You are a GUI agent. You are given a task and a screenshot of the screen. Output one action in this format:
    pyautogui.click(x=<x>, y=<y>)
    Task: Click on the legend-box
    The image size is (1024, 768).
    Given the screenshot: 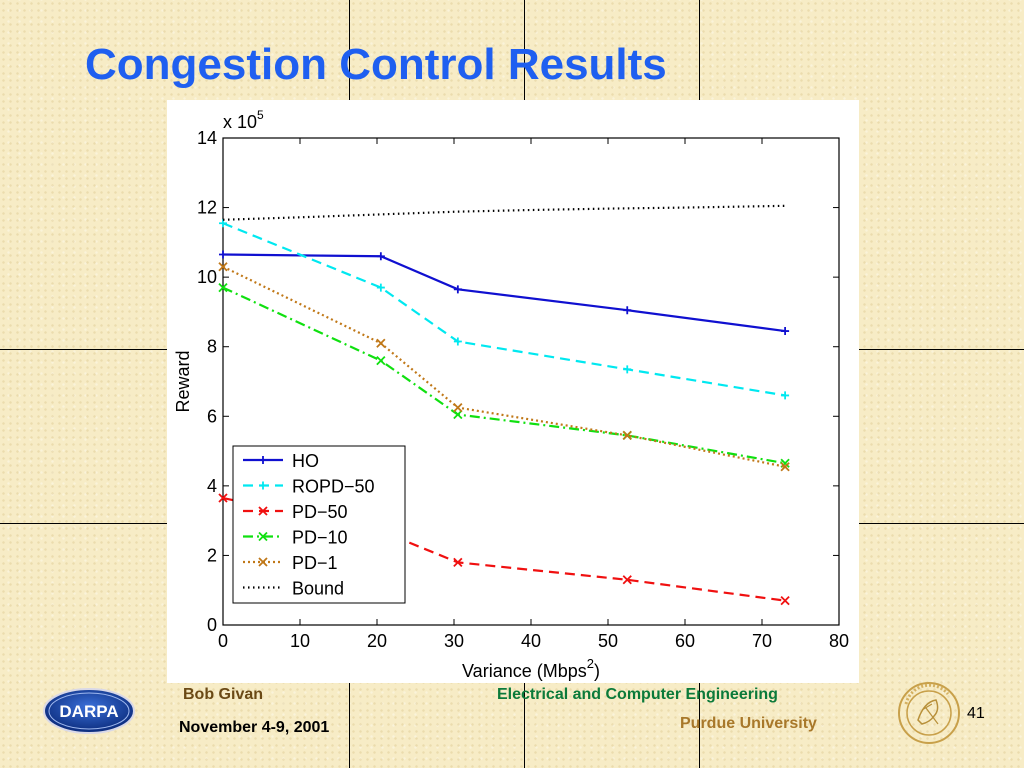 What is the action you would take?
    pyautogui.click(x=319, y=524)
    